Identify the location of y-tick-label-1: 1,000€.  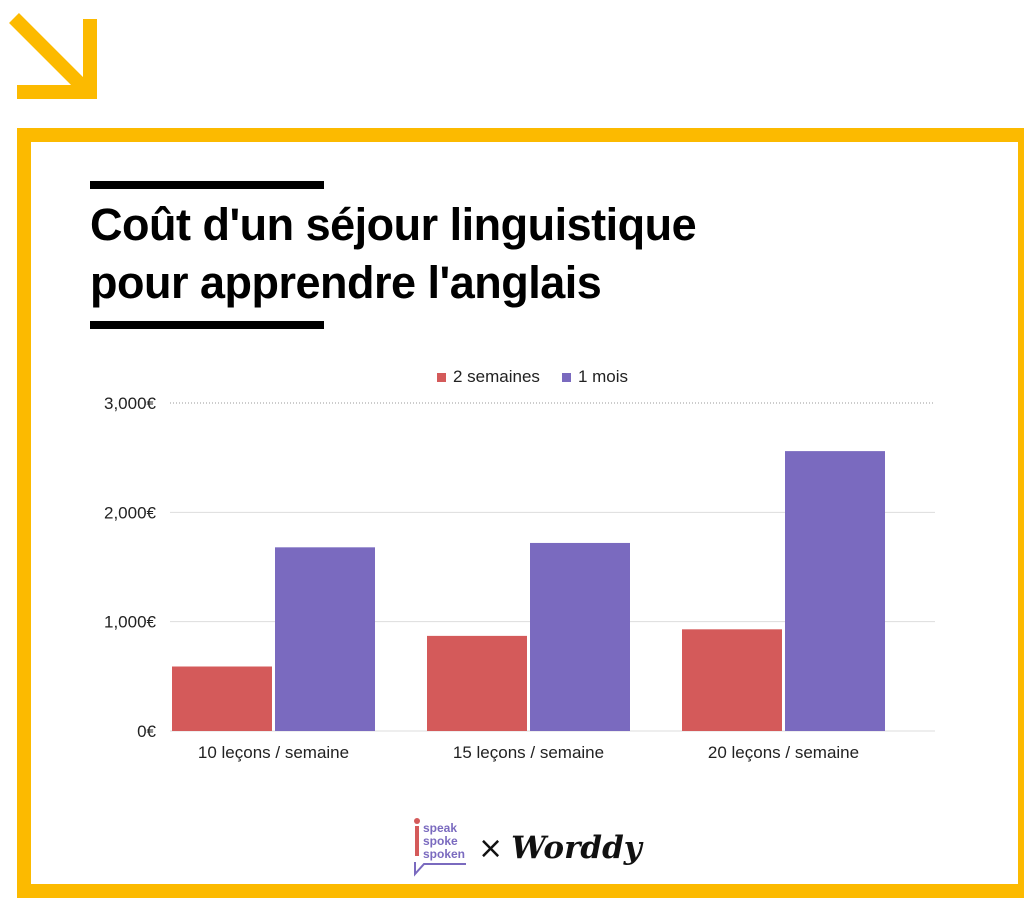
(130, 622).